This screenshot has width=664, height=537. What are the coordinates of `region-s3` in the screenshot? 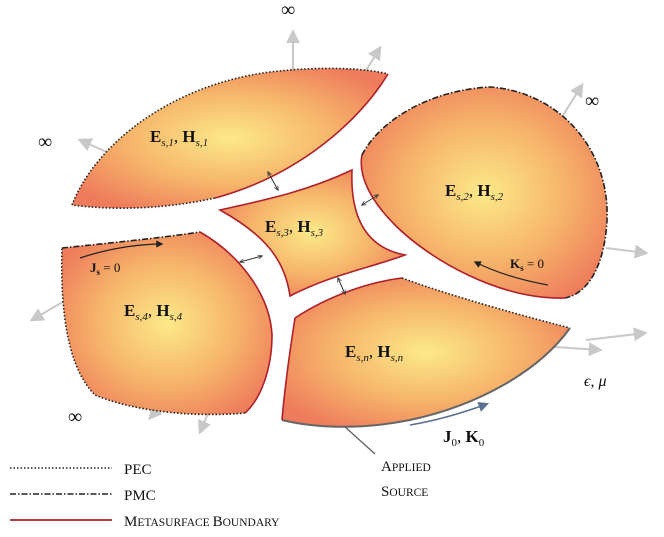 It's located at (312, 233).